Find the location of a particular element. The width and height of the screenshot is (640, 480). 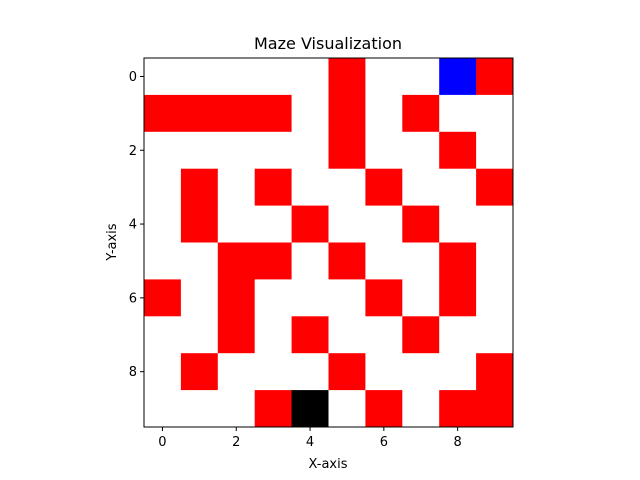

maze-cell-r9-c9-wall is located at coordinates (495, 409).